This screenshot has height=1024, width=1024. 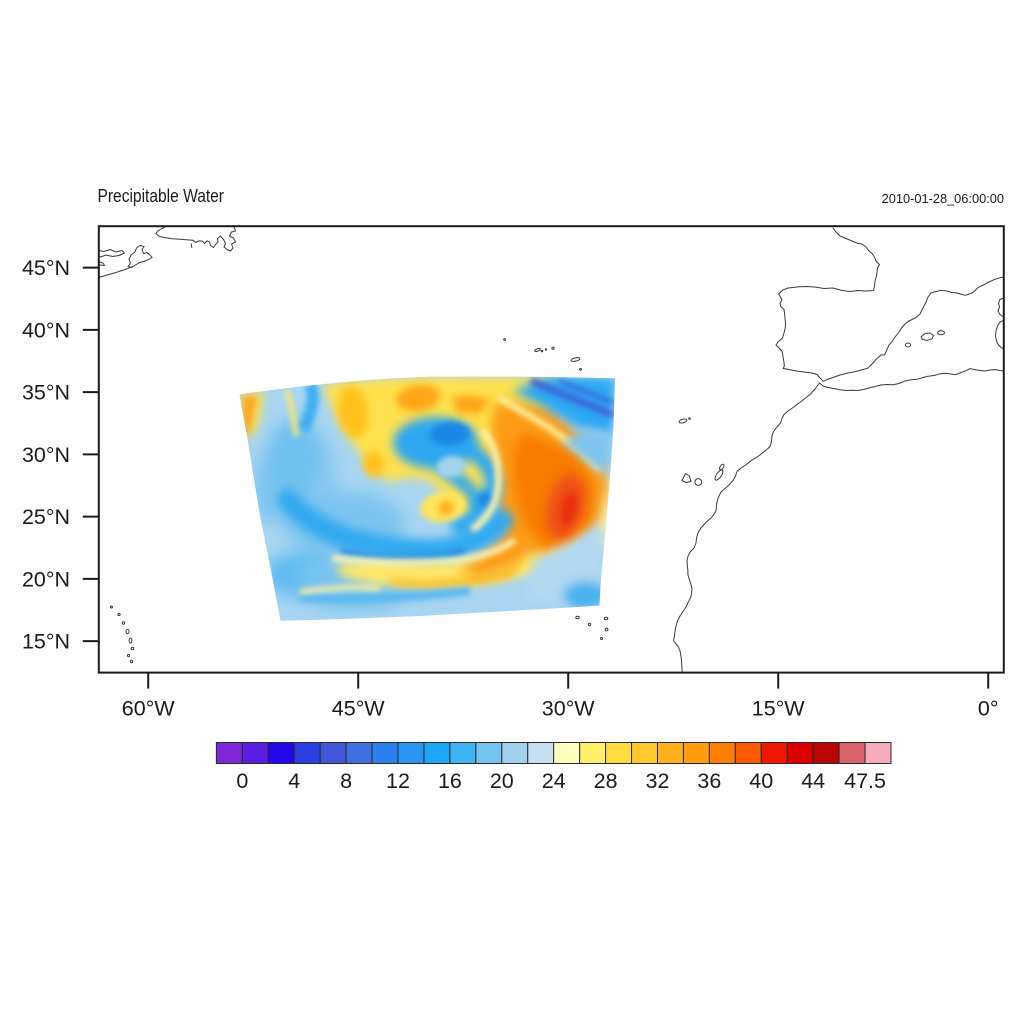 What do you see at coordinates (46, 455) in the screenshot?
I see `svg-text: 30°N` at bounding box center [46, 455].